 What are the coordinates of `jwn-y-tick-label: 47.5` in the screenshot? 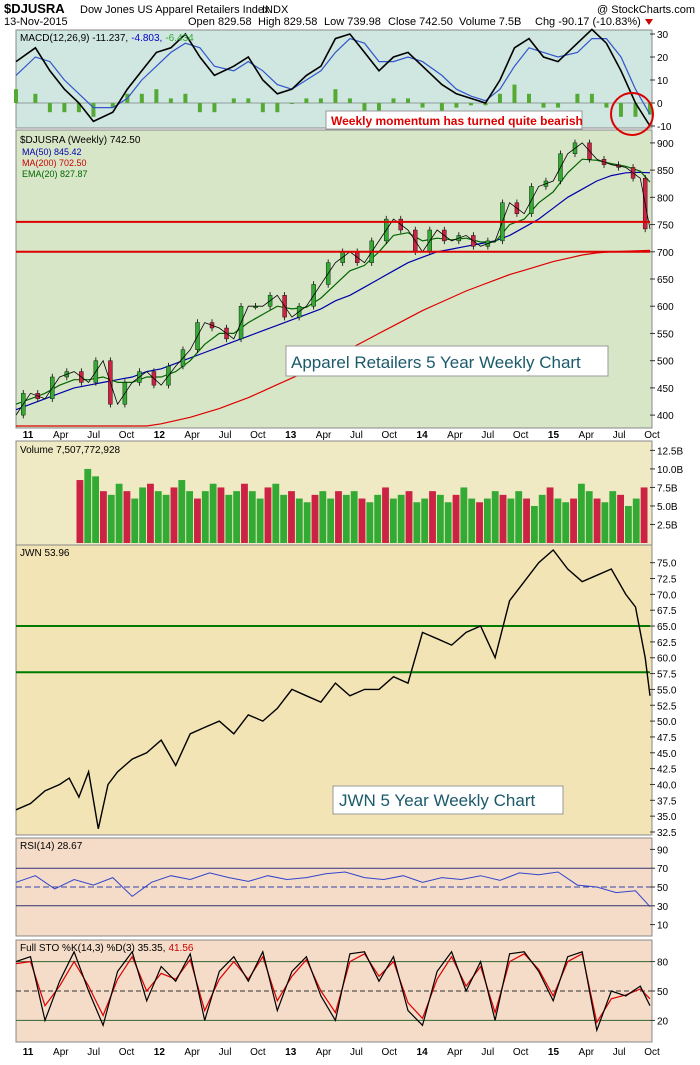 It's located at (667, 738).